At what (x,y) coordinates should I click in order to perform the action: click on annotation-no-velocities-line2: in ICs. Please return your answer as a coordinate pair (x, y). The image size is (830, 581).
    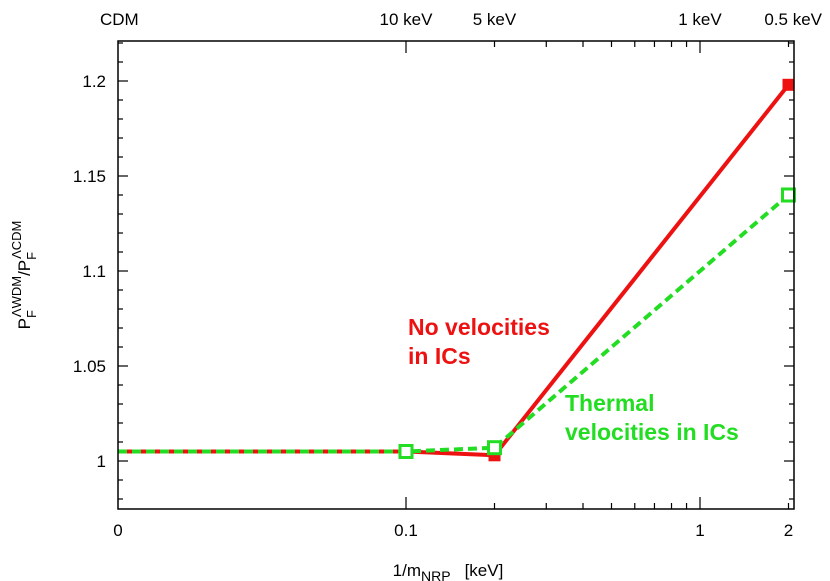
    Looking at the image, I should click on (439, 356).